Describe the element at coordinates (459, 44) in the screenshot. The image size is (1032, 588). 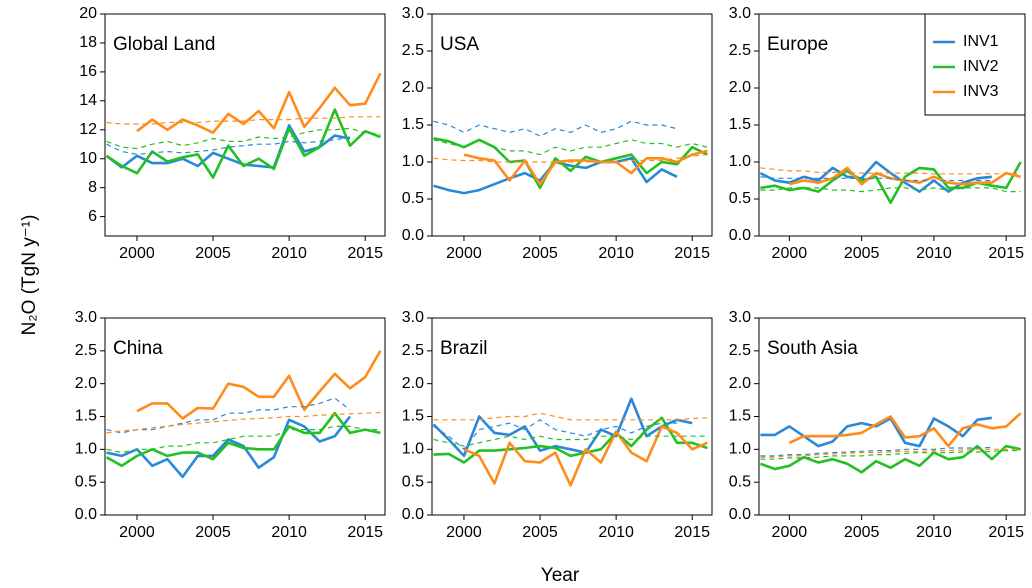
I see `panel-title: USA` at that location.